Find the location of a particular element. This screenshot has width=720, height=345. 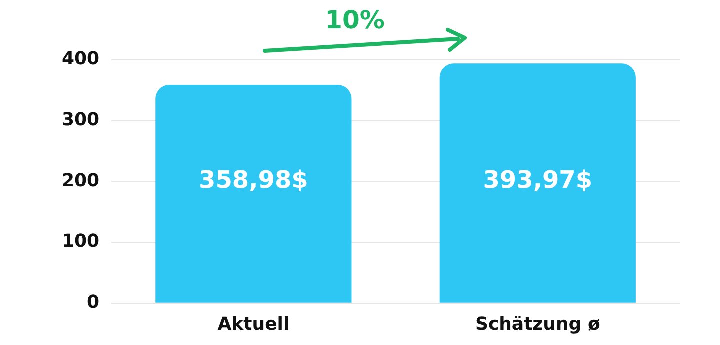

y-tick-label: 0 is located at coordinates (93, 303).